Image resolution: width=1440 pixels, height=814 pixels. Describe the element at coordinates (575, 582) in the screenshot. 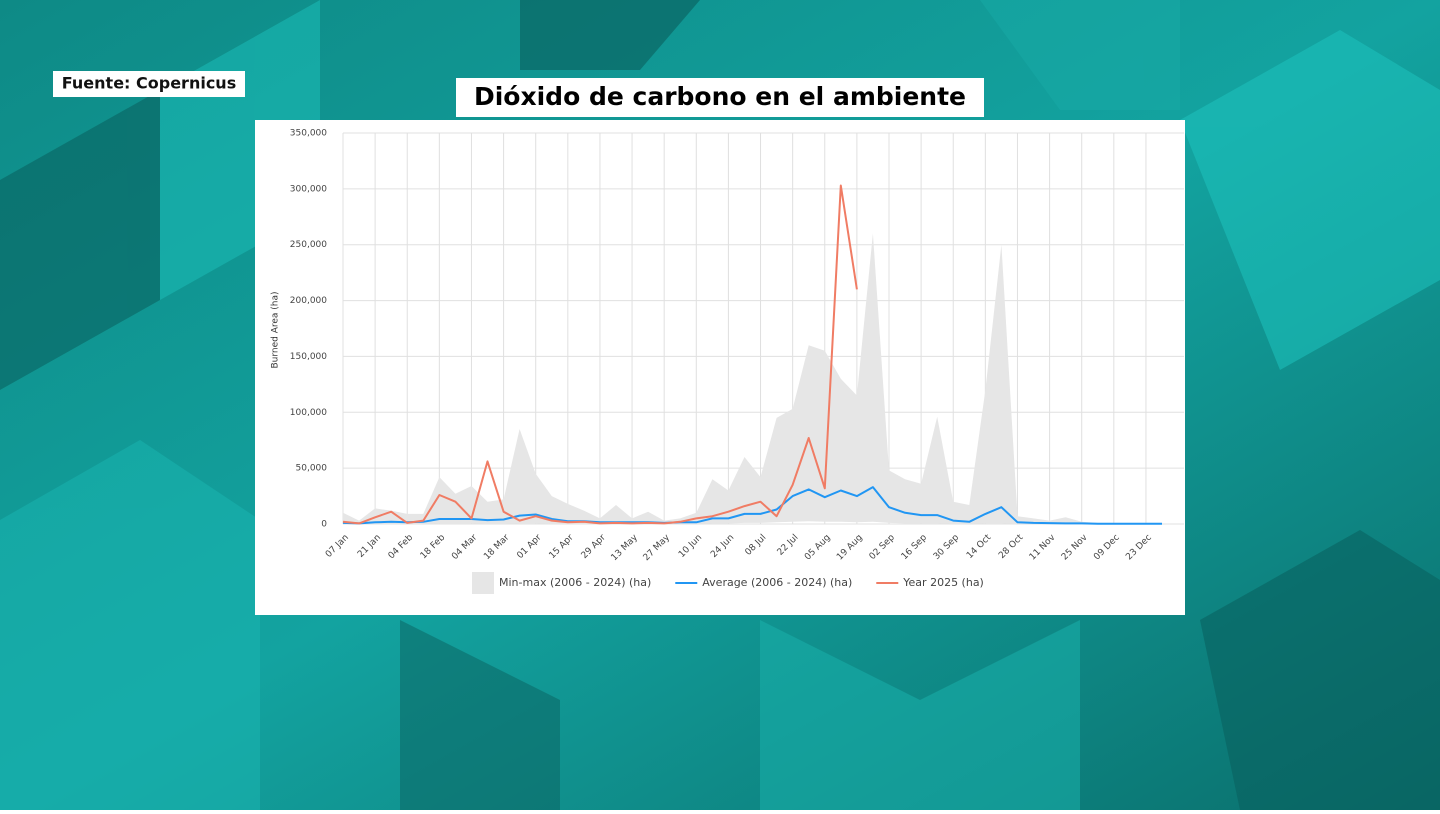

I see `legend-label: Min-max (2006 - 2024) (ha)` at that location.